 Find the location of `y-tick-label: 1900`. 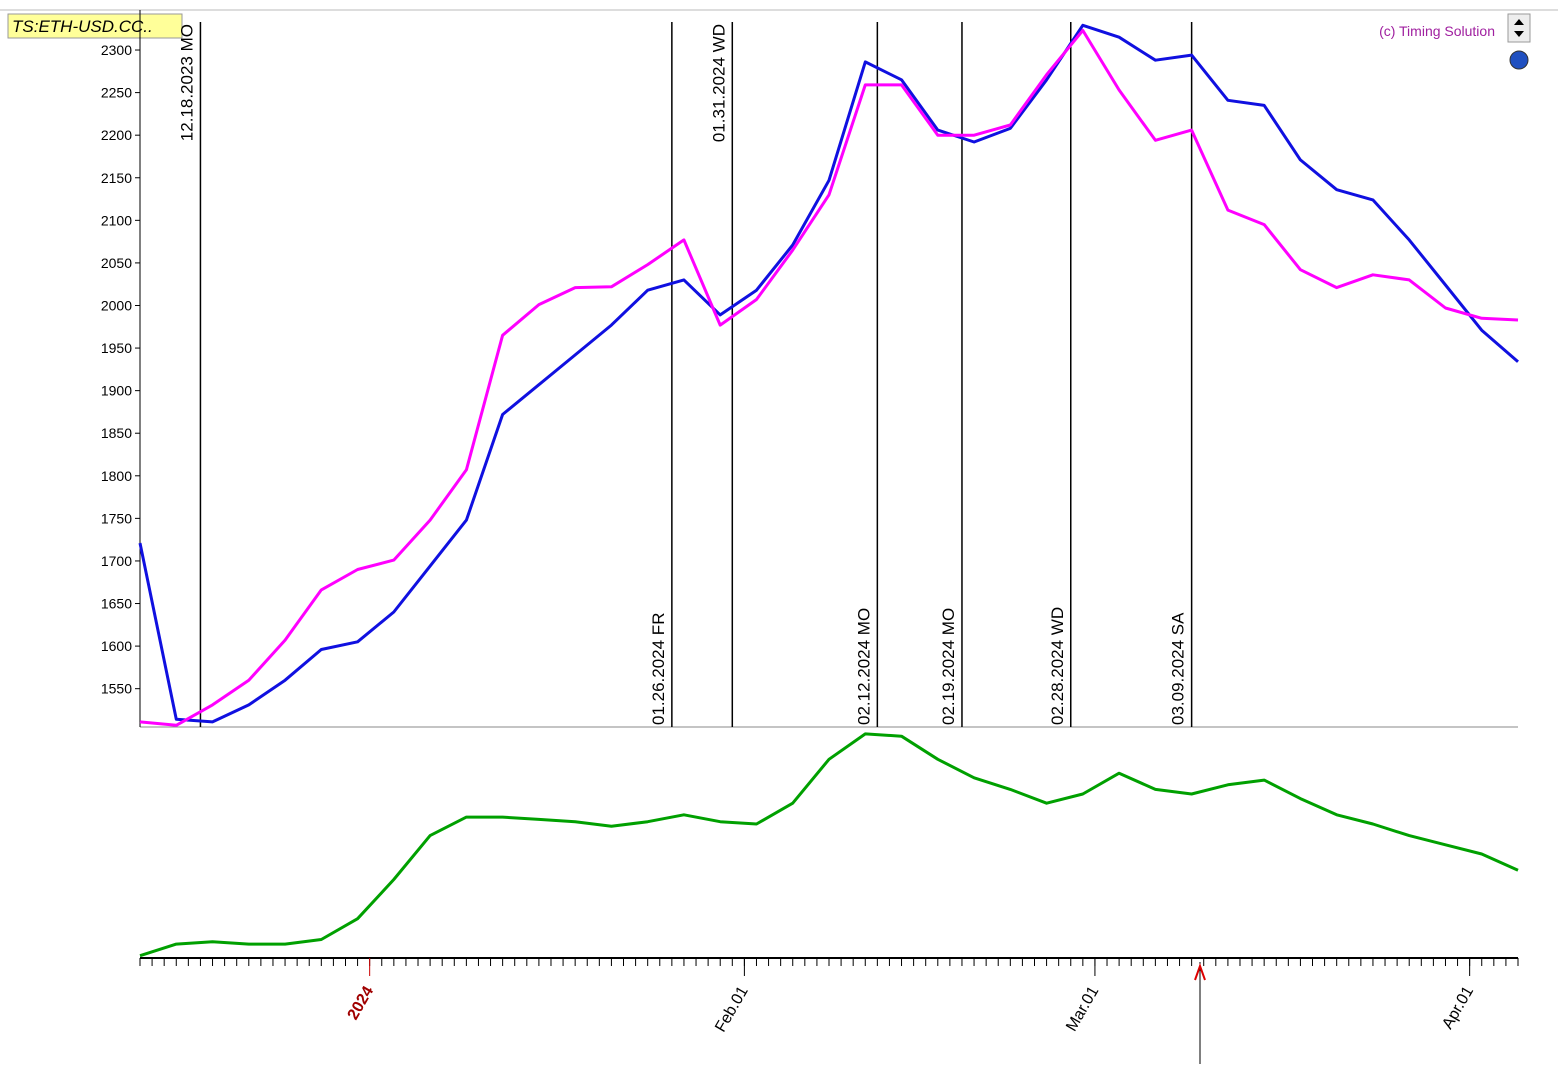

y-tick-label: 1900 is located at coordinates (116, 391).